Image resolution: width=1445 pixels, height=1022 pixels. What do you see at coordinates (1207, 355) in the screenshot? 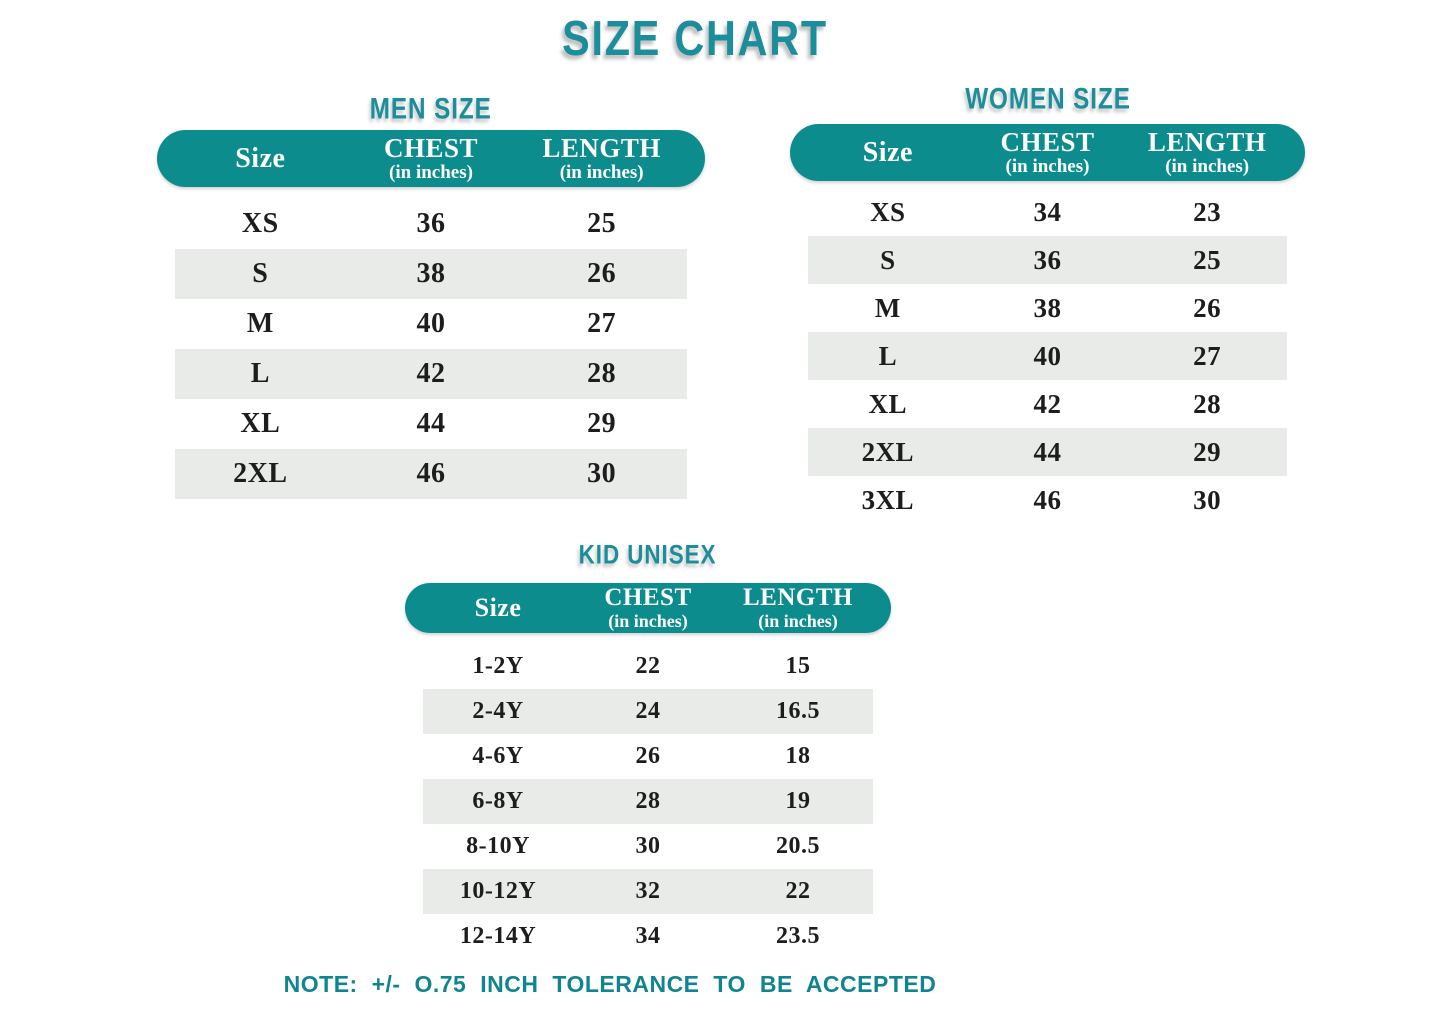
I see `table-cell: 27` at bounding box center [1207, 355].